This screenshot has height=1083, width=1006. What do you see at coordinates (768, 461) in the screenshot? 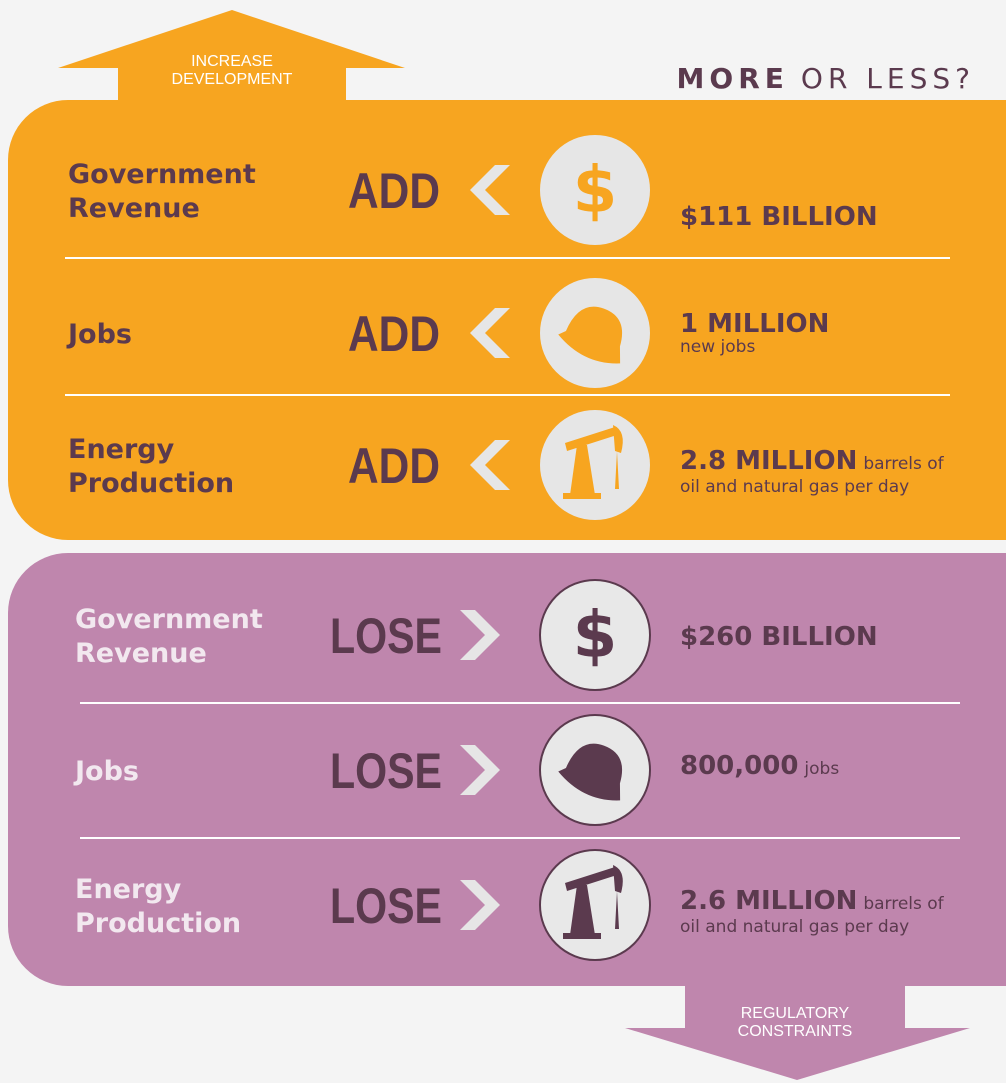
I see `value: 2.8 MILLION` at bounding box center [768, 461].